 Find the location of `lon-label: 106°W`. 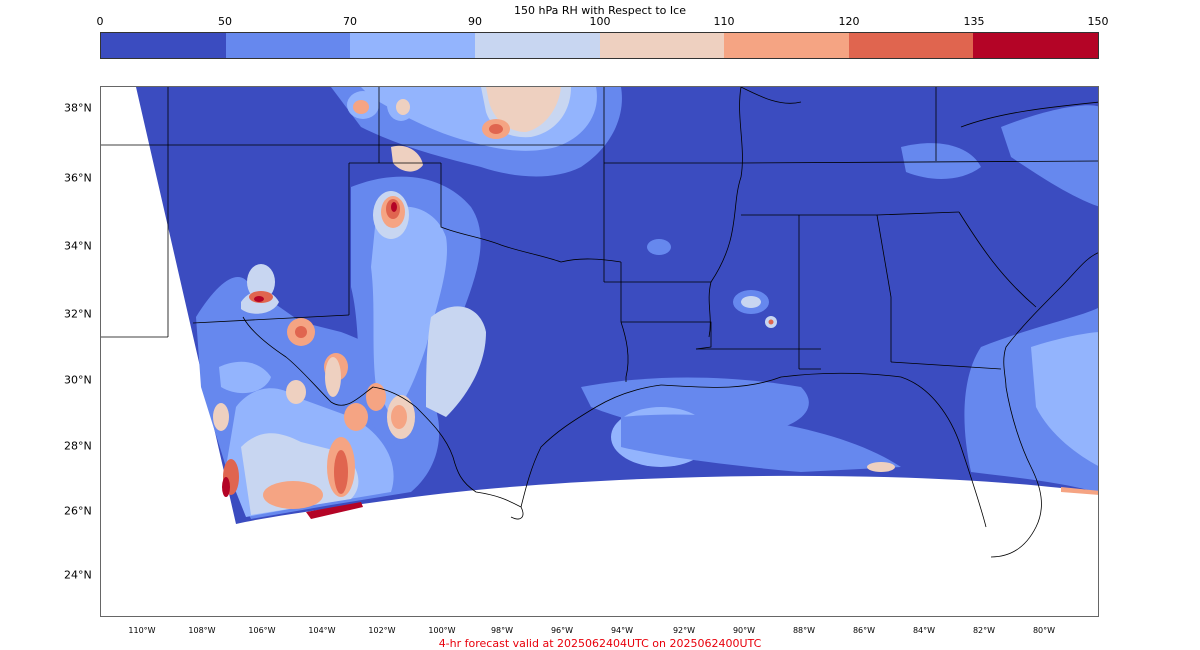

lon-label: 106°W is located at coordinates (262, 630).